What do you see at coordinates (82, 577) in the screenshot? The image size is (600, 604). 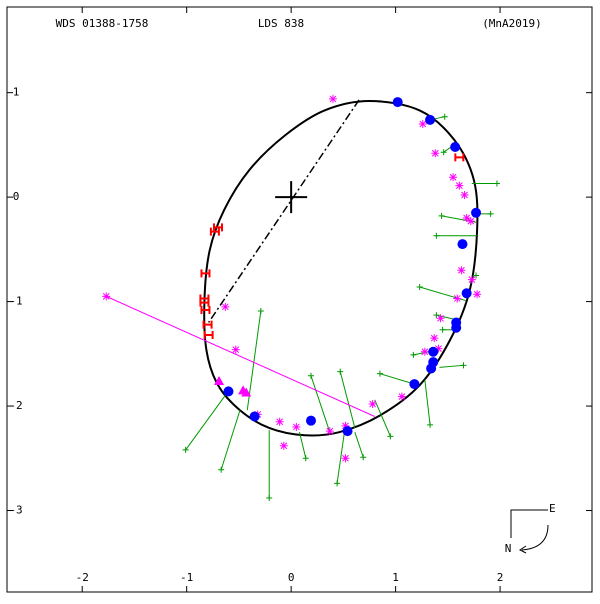 I see `x-tick-label: -2` at bounding box center [82, 577].